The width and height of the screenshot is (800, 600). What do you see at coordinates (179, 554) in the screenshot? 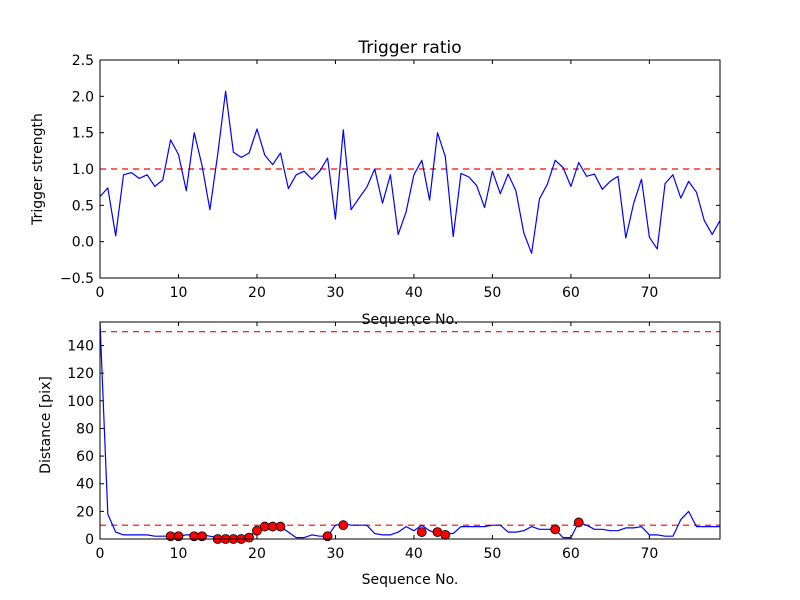
I see `distance-xtick-label: 10` at bounding box center [179, 554].